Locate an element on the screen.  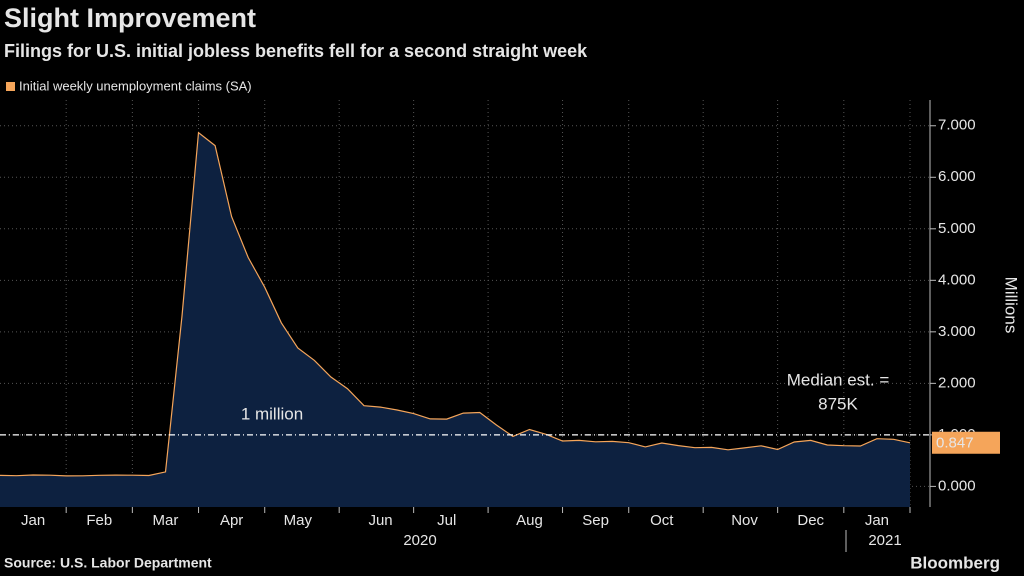
x-tick-label: Mar is located at coordinates (166, 520).